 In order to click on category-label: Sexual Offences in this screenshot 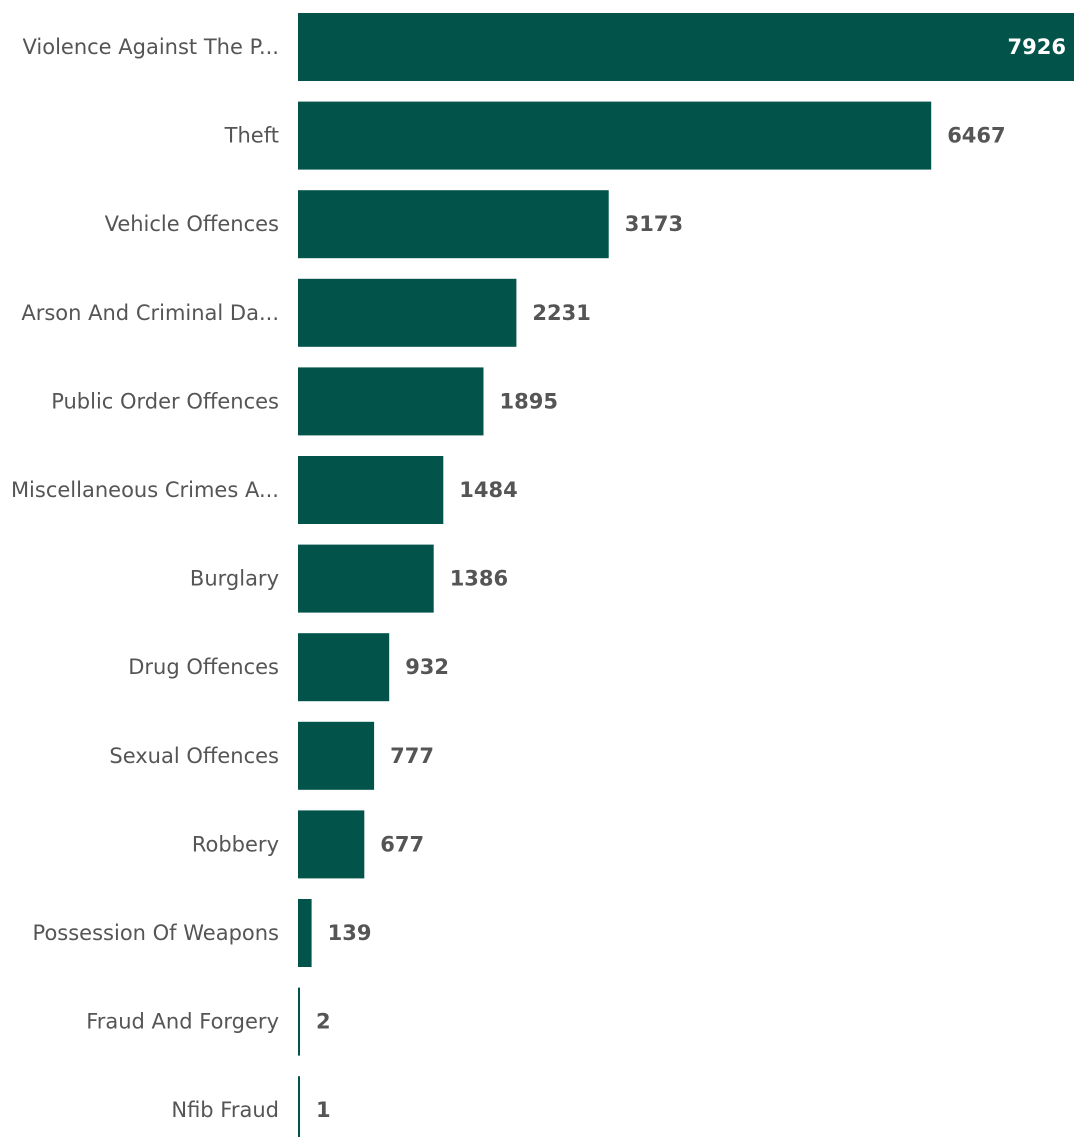, I will do `click(194, 756)`.